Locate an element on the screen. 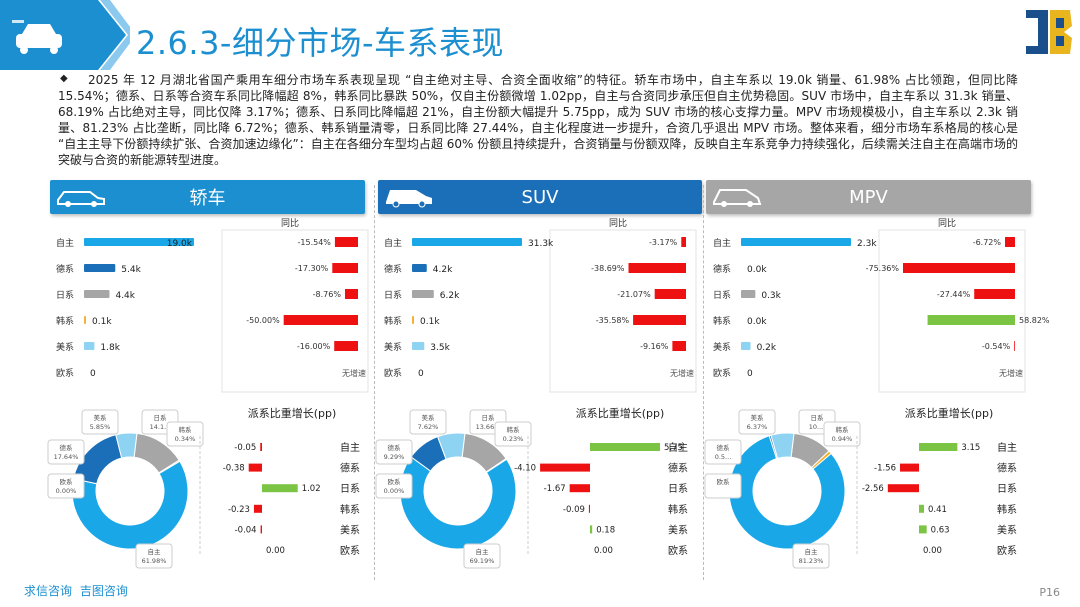 This screenshot has height=607, width=1080. yoy-label: -0.54% is located at coordinates (996, 346).